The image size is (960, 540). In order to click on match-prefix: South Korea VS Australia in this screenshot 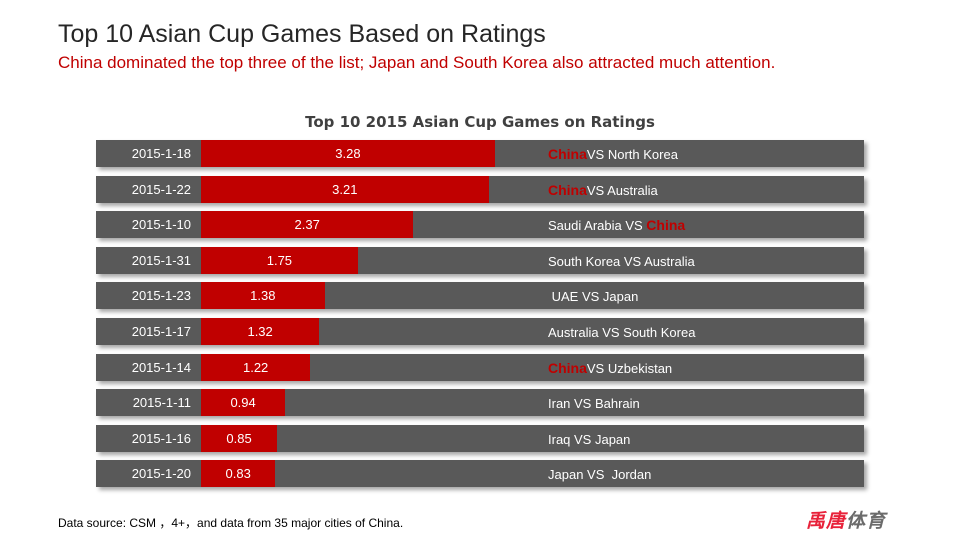, I will do `click(621, 261)`.